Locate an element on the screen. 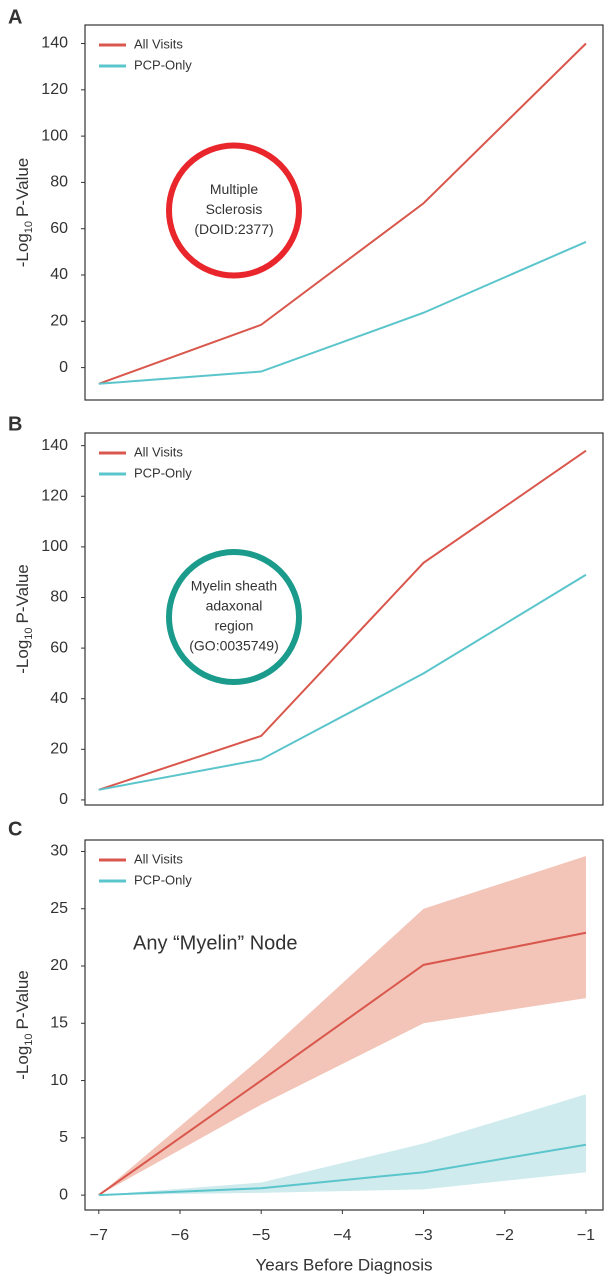  x-tick-label: −5 is located at coordinates (261, 1235).